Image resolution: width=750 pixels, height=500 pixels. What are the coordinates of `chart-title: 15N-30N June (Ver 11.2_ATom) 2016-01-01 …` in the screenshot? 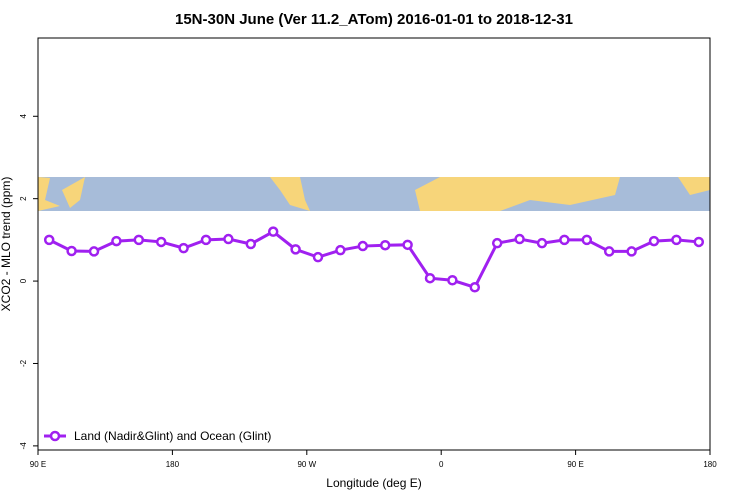 It's located at (374, 19).